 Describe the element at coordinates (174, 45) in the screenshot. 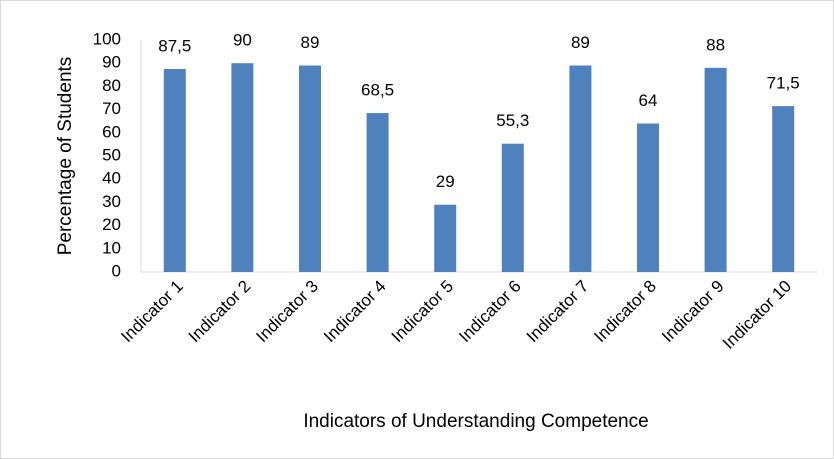

I see `data-label: 87,5` at that location.